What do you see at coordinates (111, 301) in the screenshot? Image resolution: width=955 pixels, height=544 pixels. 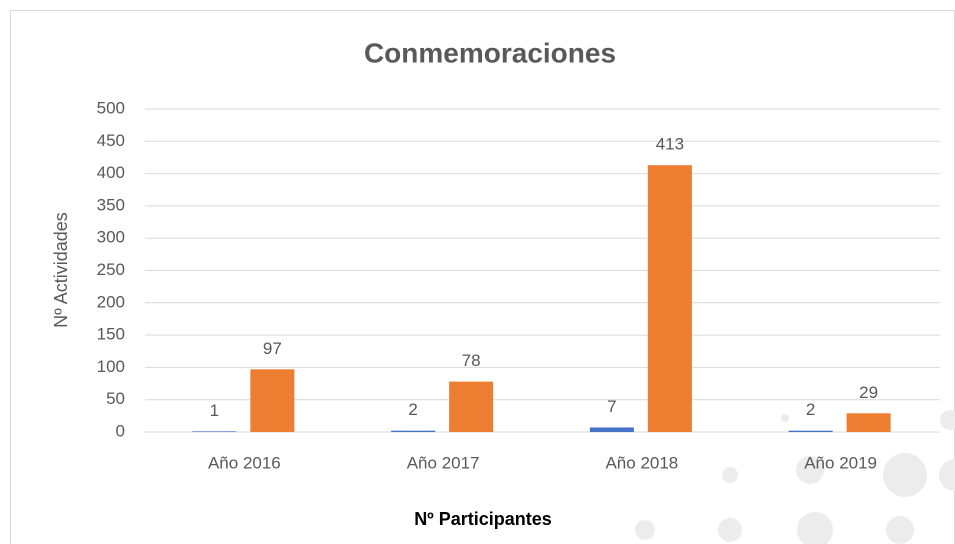 I see `y-tick-label: 200` at bounding box center [111, 301].